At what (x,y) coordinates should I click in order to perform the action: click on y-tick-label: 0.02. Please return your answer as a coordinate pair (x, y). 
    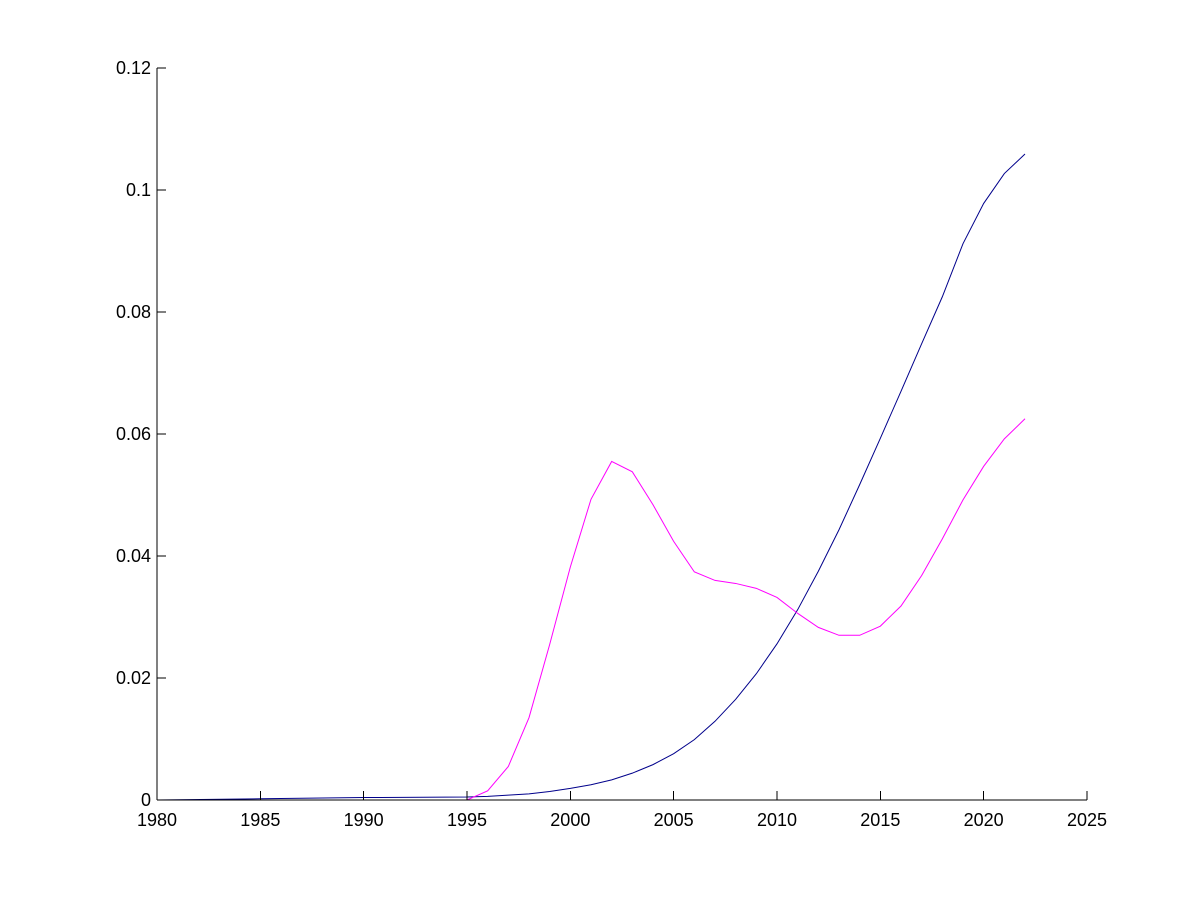
    Looking at the image, I should click on (133, 678).